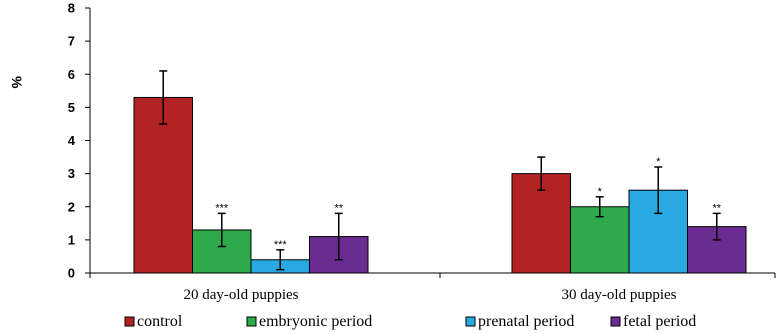 The image size is (780, 334). What do you see at coordinates (72, 140) in the screenshot?
I see `y-tick-label: 4` at bounding box center [72, 140].